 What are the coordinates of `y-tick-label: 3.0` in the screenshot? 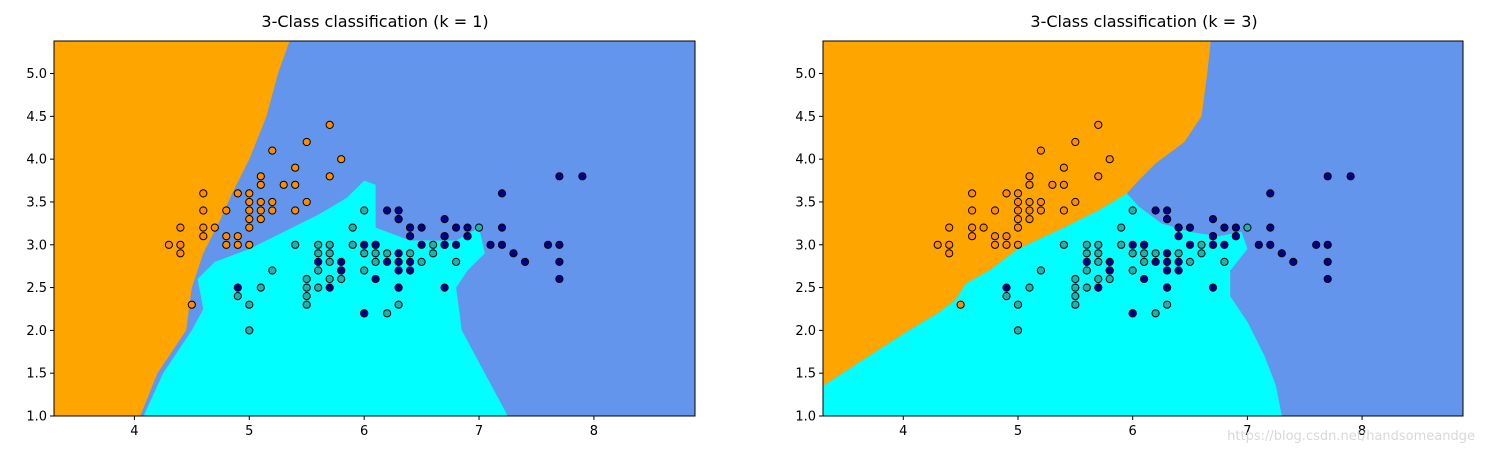 It's located at (36, 245).